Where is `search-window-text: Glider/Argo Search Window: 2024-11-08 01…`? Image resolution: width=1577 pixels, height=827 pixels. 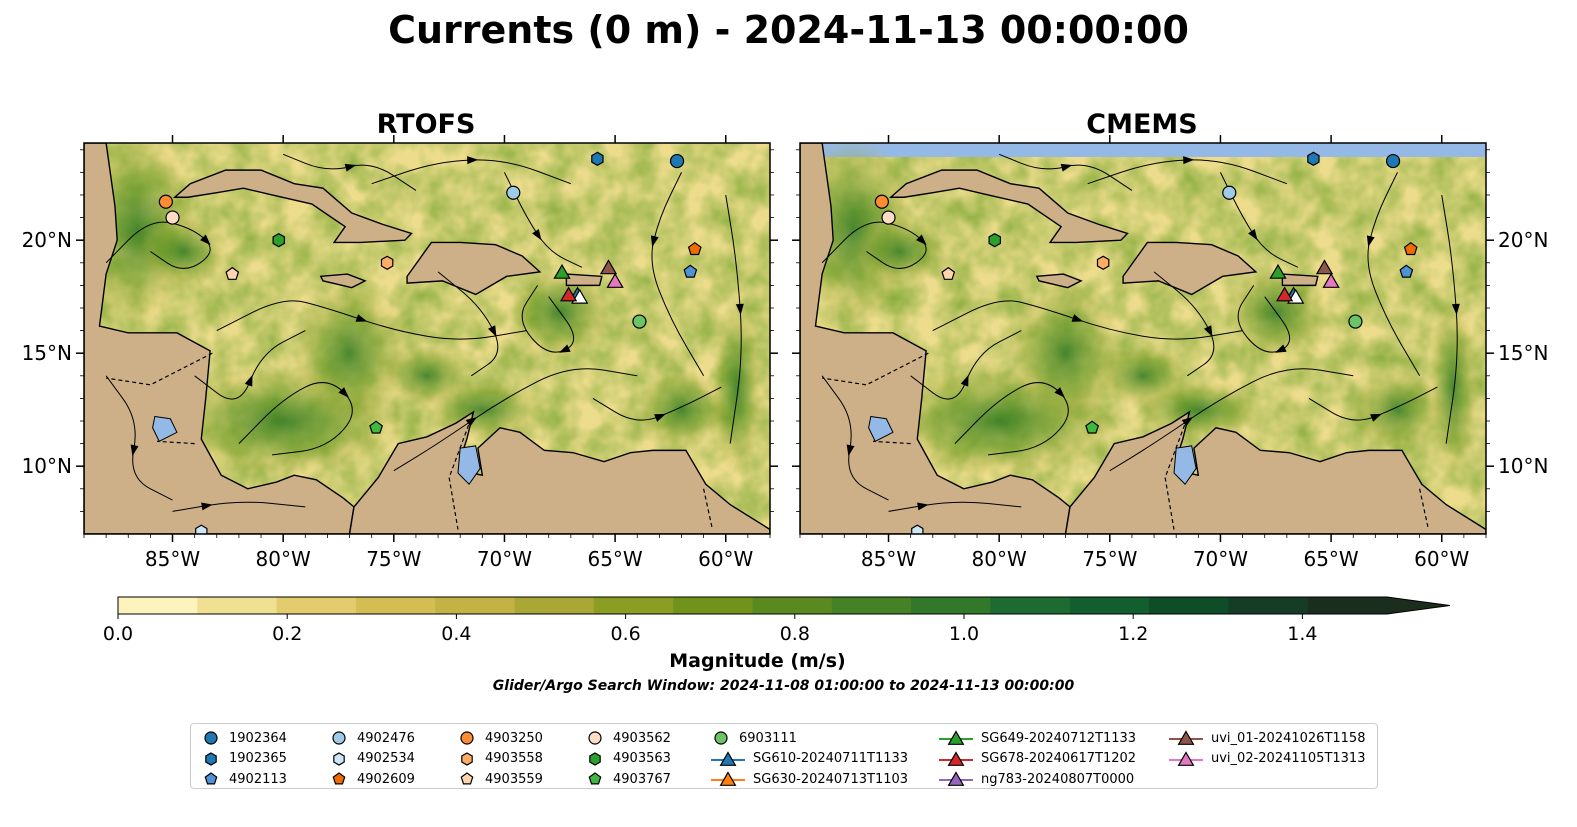
search-window-text: Glider/Argo Search Window: 2024-11-08 01… is located at coordinates (783, 686).